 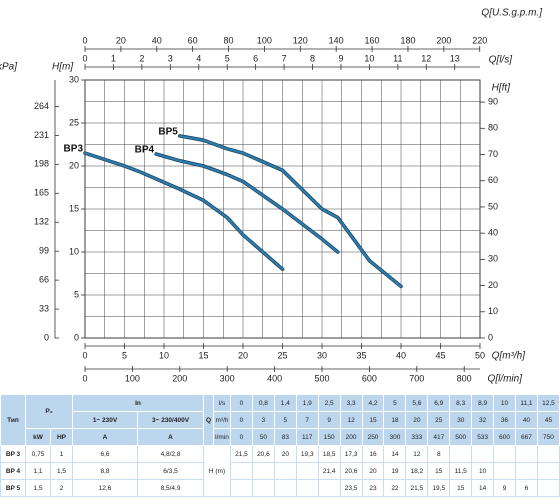 I want to click on axis-tick-label: 0, so click(x=84, y=378).